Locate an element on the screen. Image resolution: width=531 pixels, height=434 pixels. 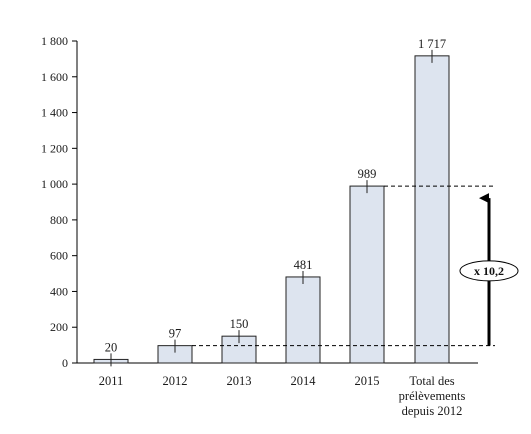
y-tick-label: 400 is located at coordinates (59, 291).